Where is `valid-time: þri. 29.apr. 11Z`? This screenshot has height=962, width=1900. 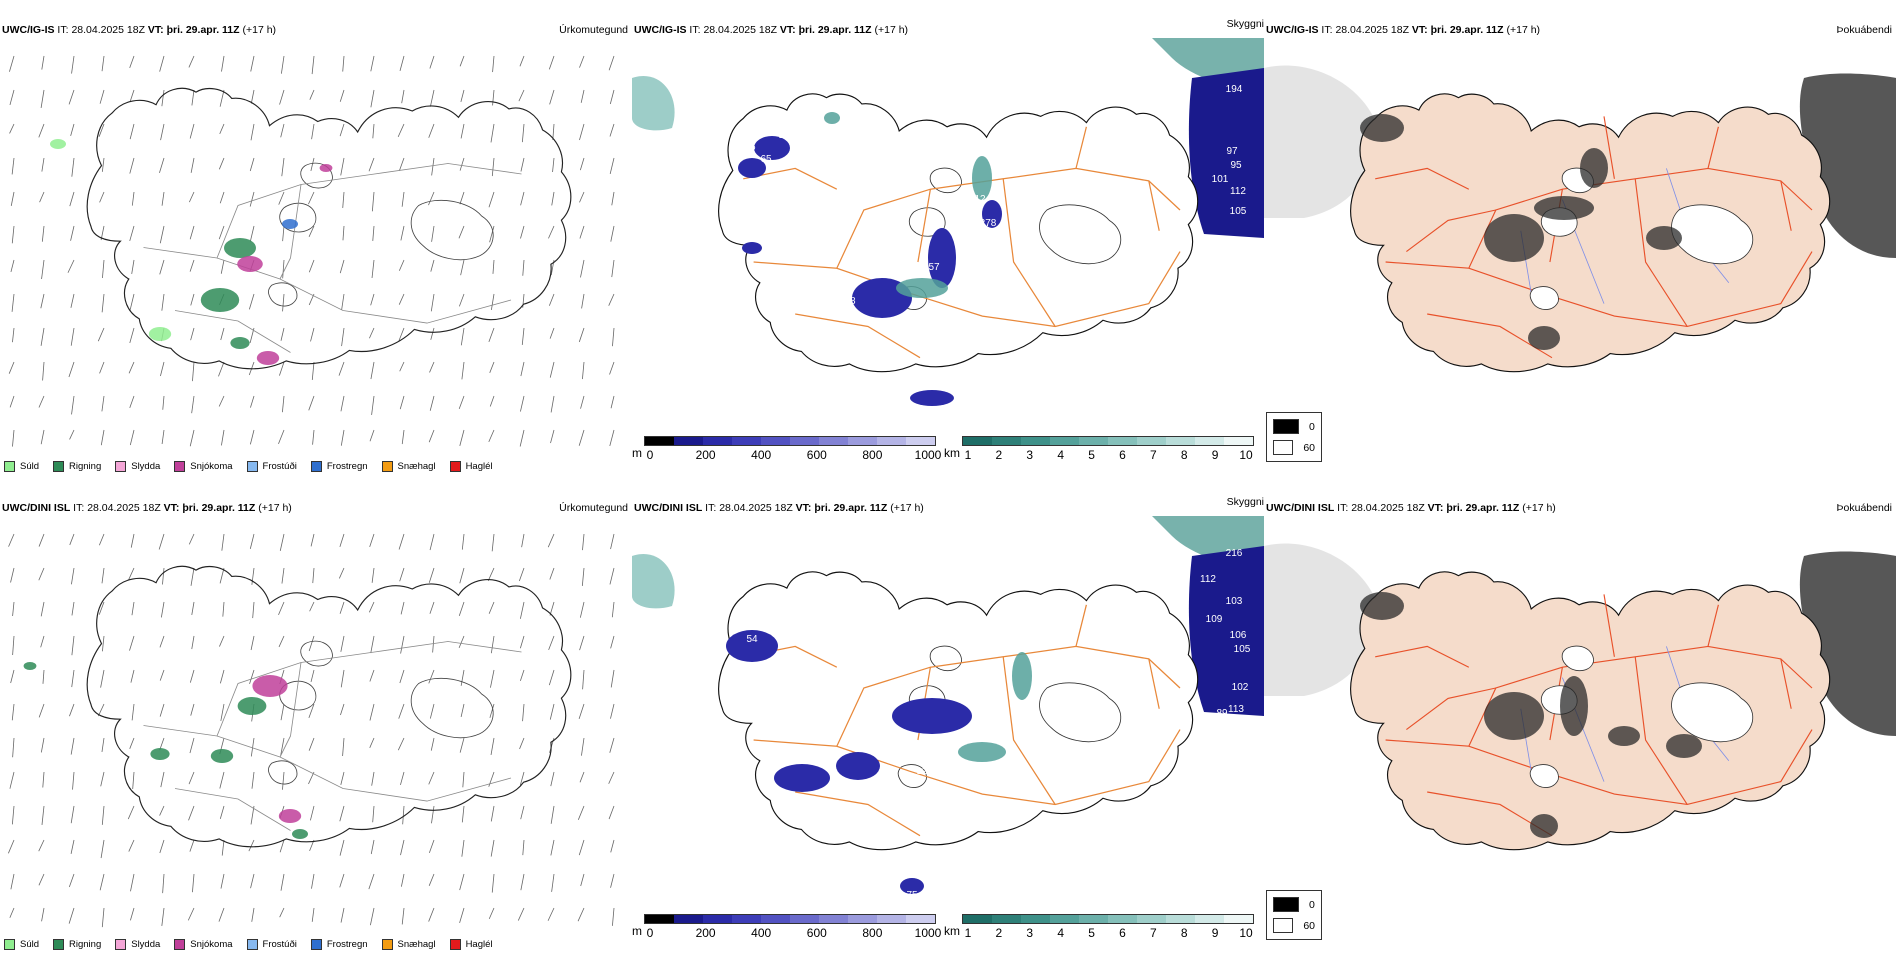 valid-time: þri. 29.apr. 11Z is located at coordinates (1483, 508).